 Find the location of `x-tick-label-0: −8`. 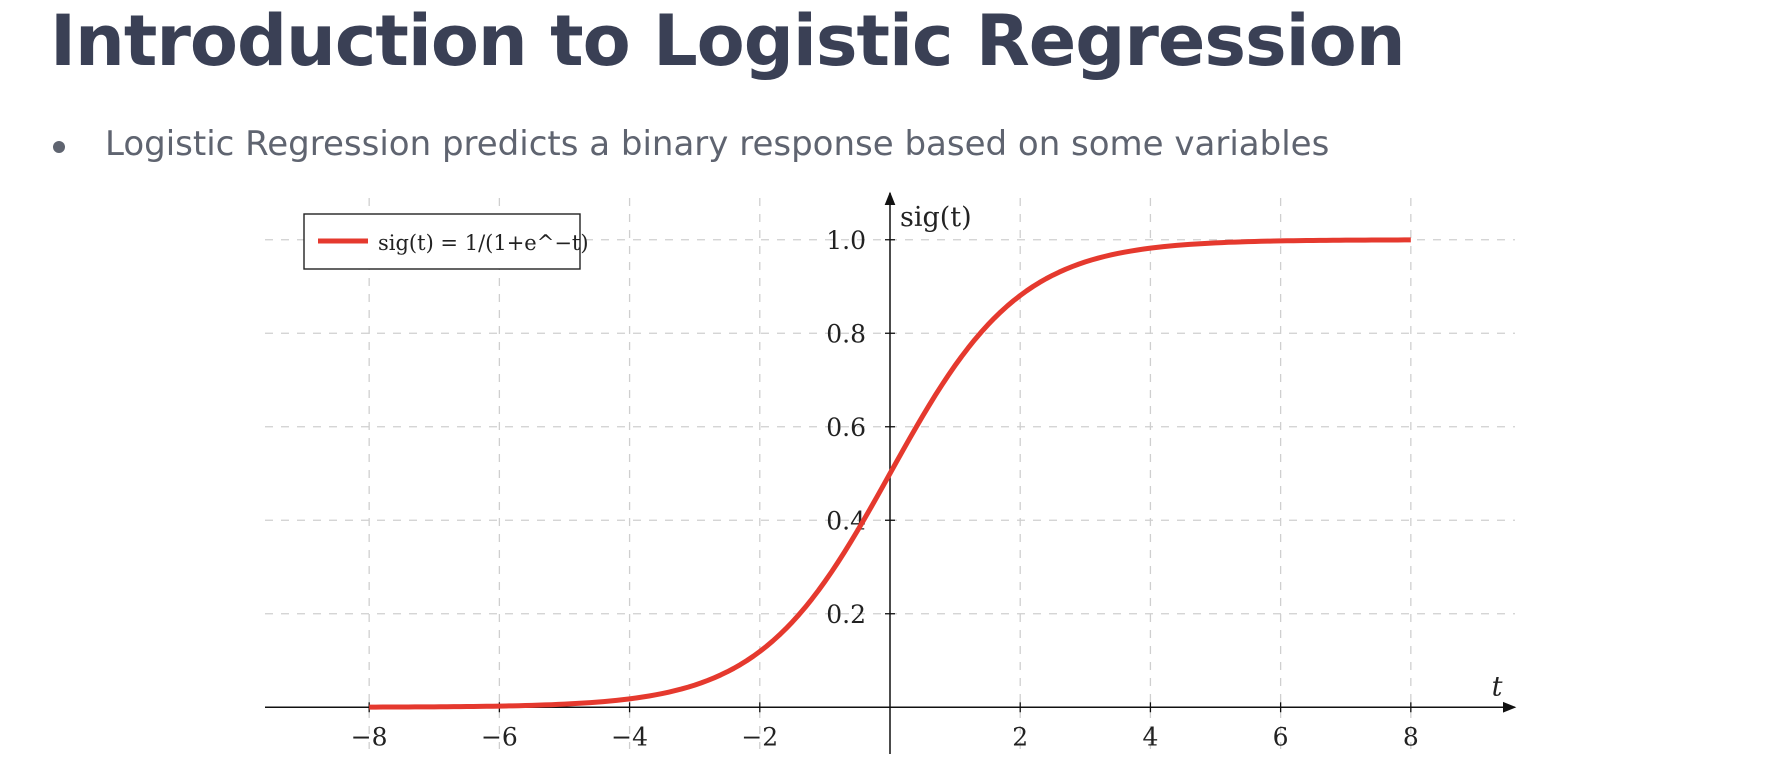

x-tick-label-0: −8 is located at coordinates (369, 736).